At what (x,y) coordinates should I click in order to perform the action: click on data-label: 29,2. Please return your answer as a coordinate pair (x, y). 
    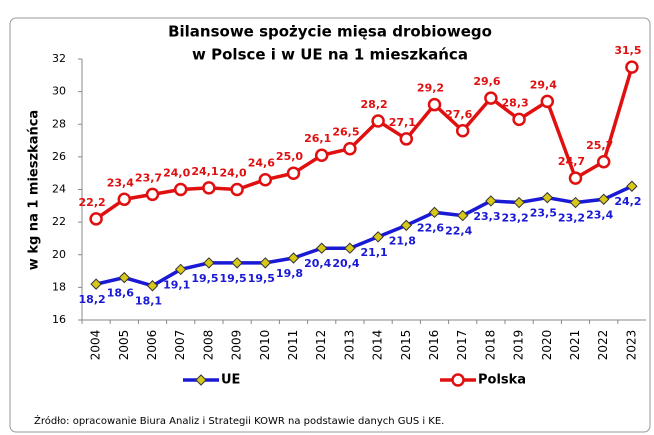
    Looking at the image, I should click on (430, 88).